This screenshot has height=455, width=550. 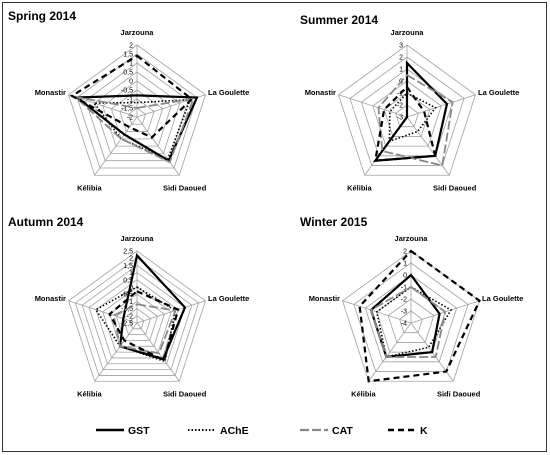 I want to click on tick-label: -4, so click(x=404, y=324).